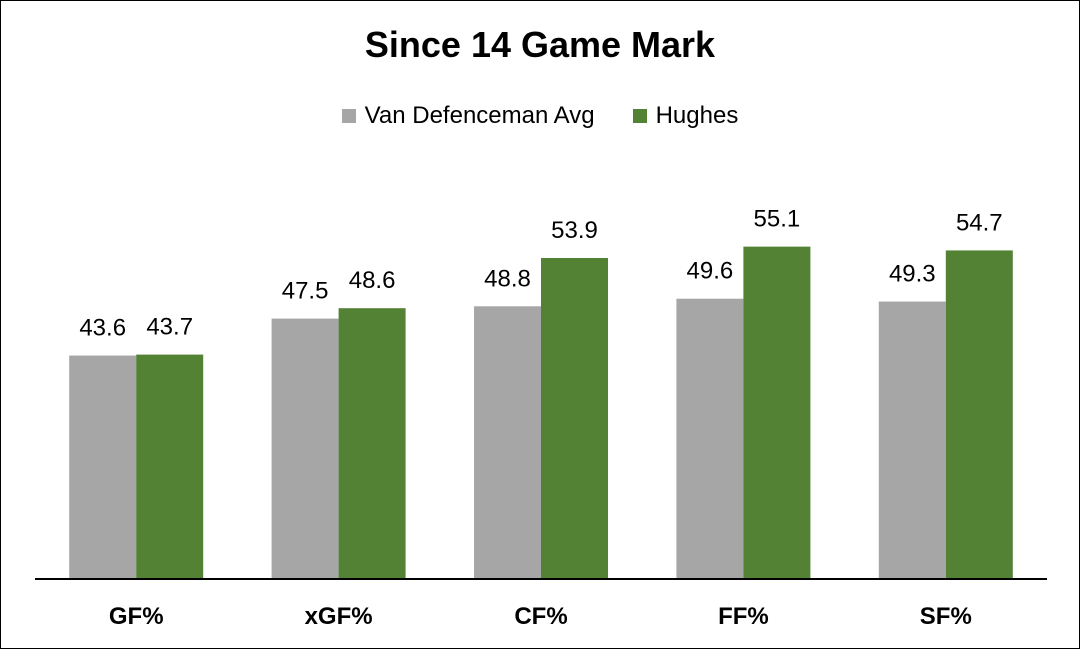 This screenshot has height=649, width=1080. Describe the element at coordinates (103, 467) in the screenshot. I see `bar-series-0-gfpct` at that location.